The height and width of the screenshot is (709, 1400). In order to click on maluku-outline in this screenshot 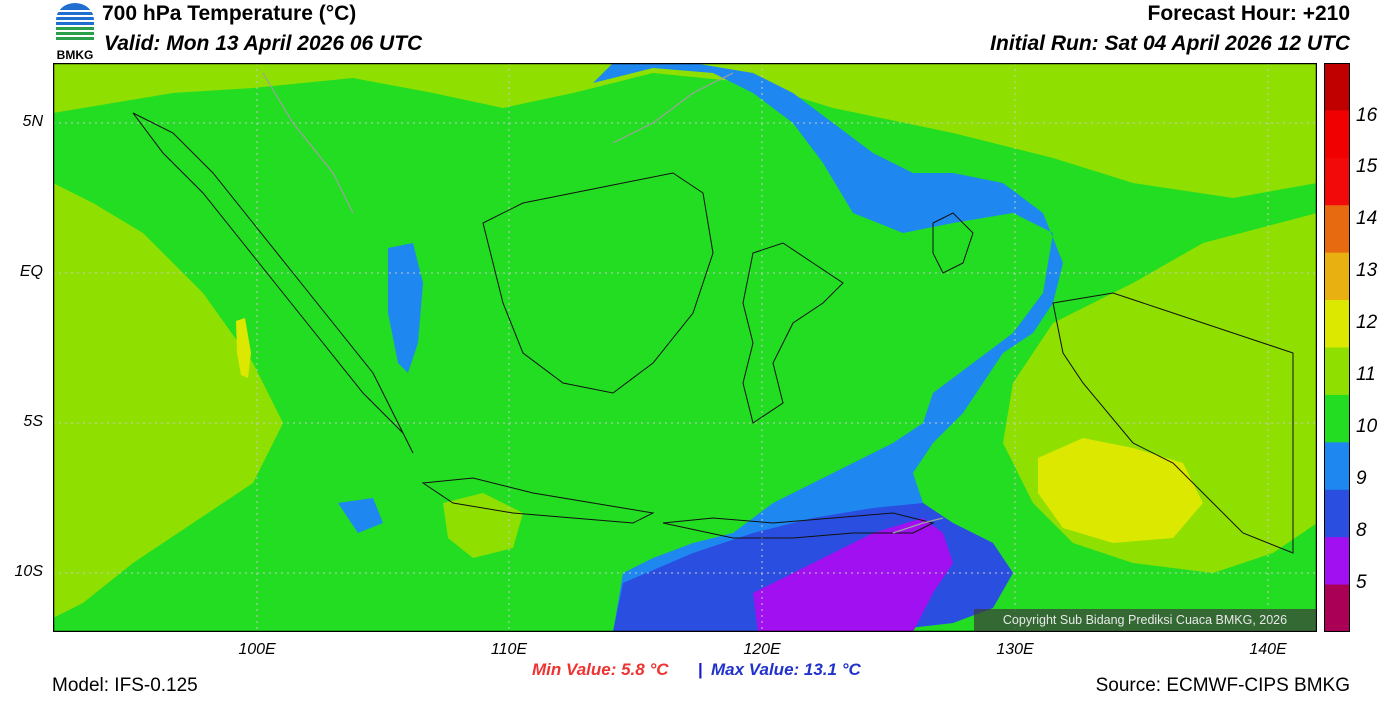, I will do `click(953, 243)`.